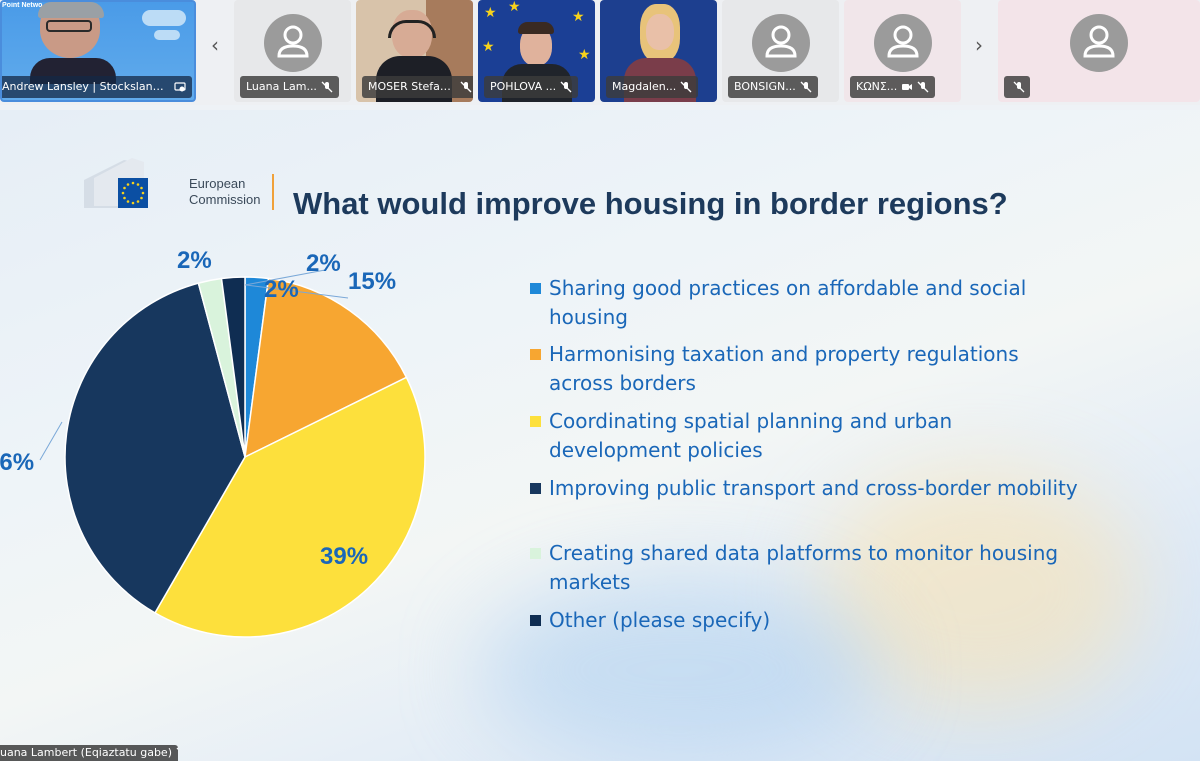 The height and width of the screenshot is (761, 1200). I want to click on eu-flag-stars: ★ ★ ★ ★ ★, so click(536, 31).